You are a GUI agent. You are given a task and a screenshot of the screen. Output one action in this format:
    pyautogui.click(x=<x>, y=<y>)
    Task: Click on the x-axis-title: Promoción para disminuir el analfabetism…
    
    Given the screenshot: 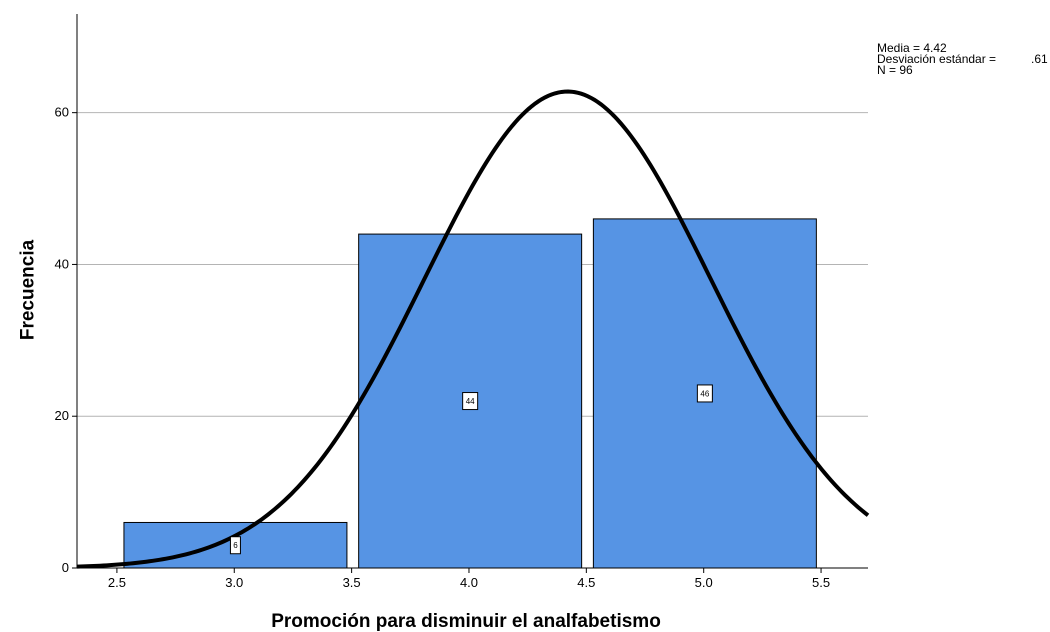 What is the action you would take?
    pyautogui.click(x=466, y=621)
    